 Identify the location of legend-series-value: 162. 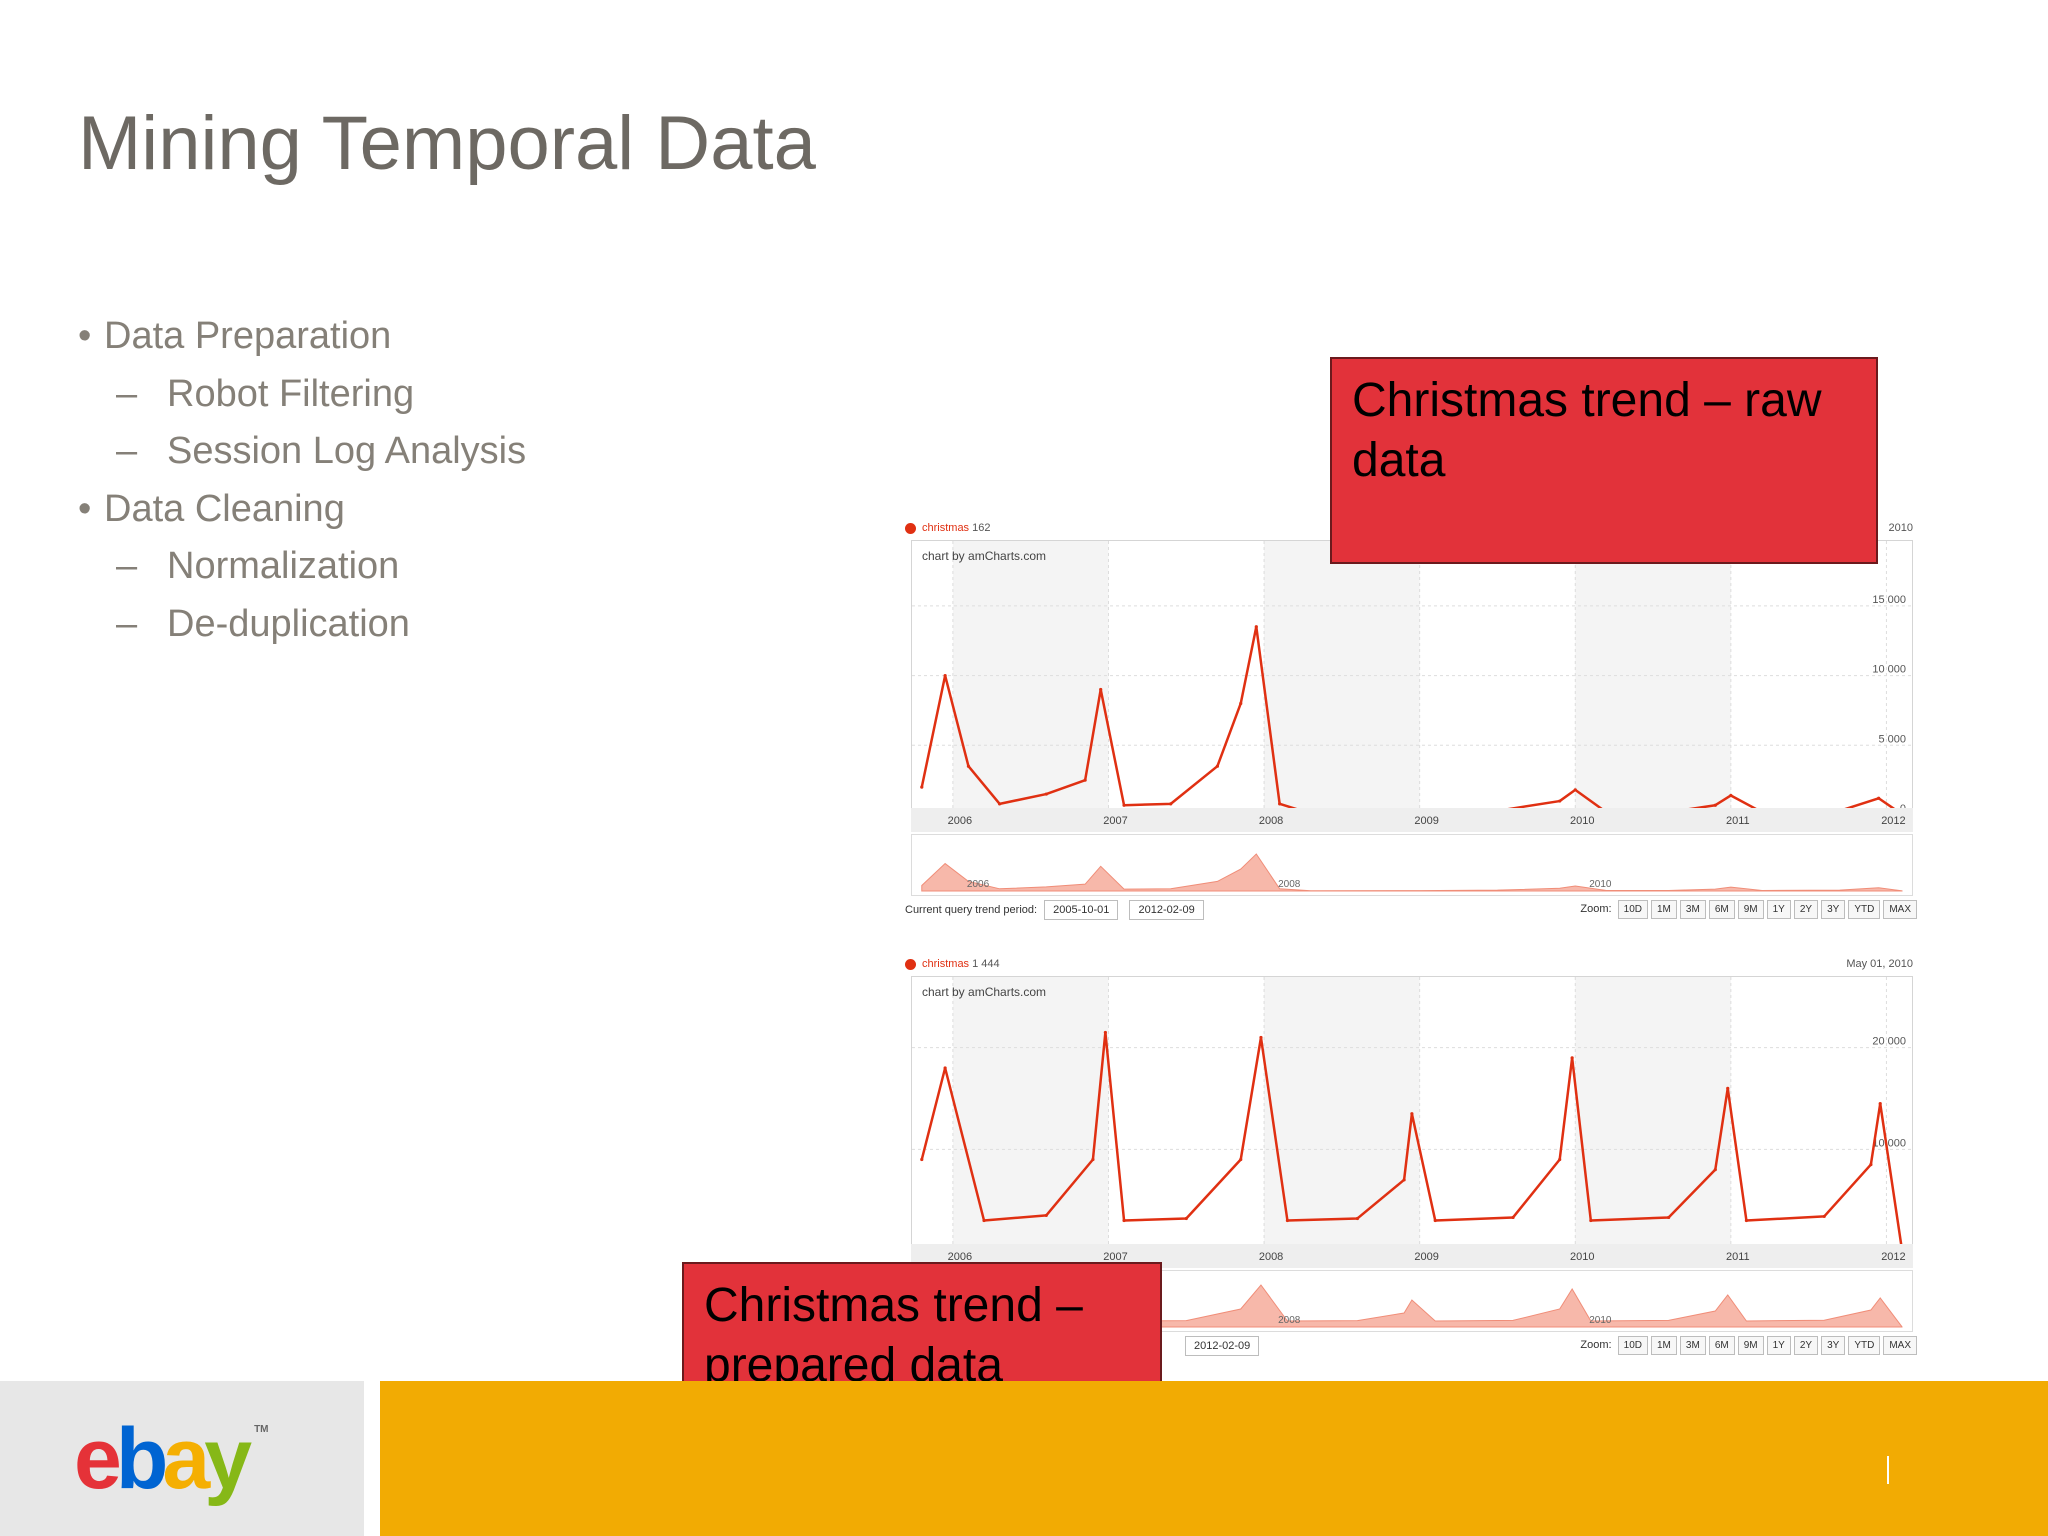
(981, 528).